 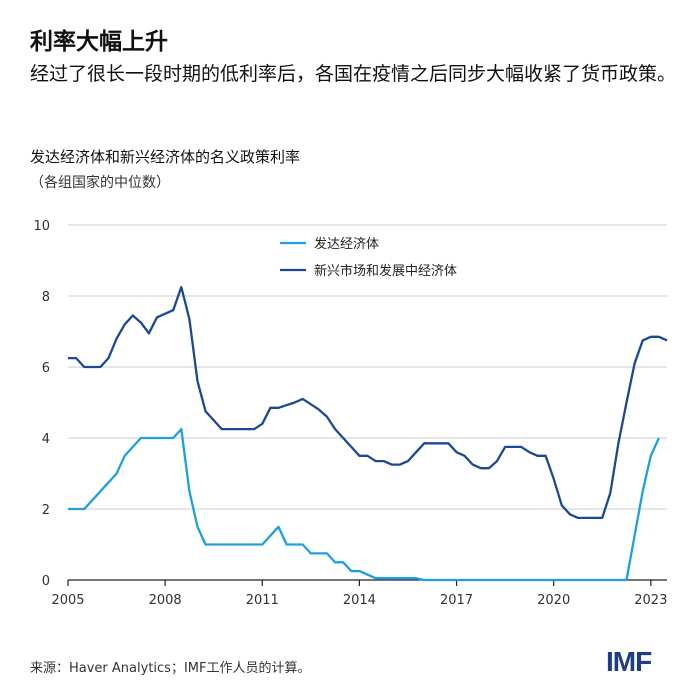 What do you see at coordinates (67, 600) in the screenshot?
I see `x-tick-label: 2005` at bounding box center [67, 600].